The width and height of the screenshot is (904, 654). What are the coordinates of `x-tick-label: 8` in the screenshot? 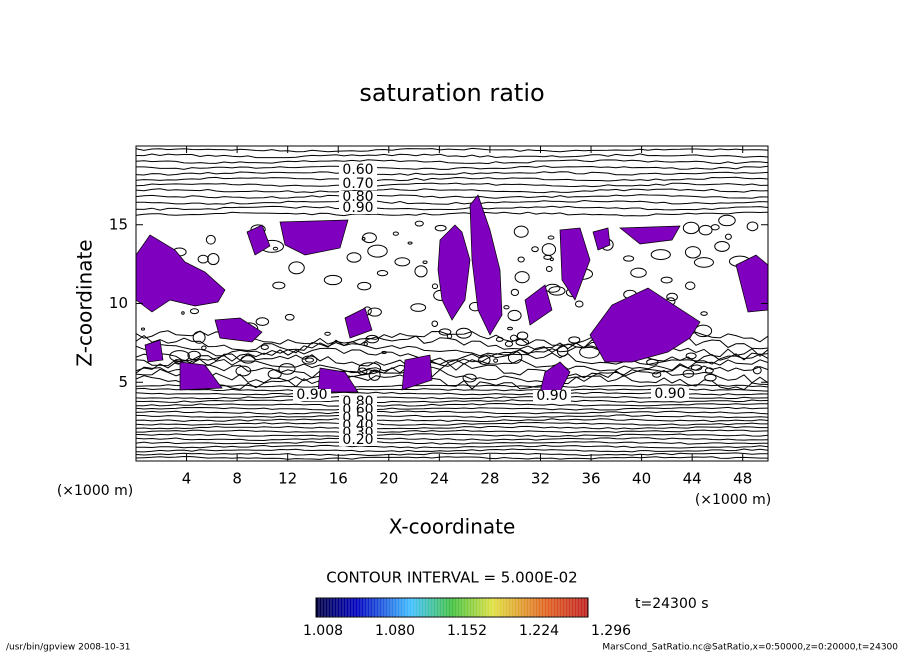 It's located at (237, 479).